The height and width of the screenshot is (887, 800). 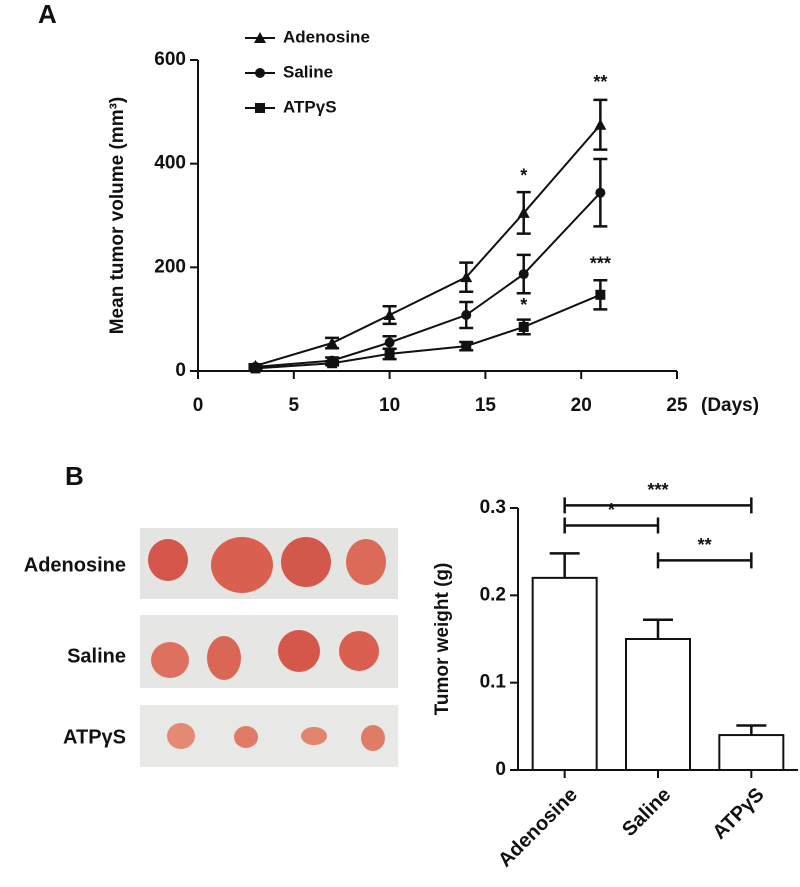 What do you see at coordinates (96, 656) in the screenshot?
I see `photo-row-label: Saline` at bounding box center [96, 656].